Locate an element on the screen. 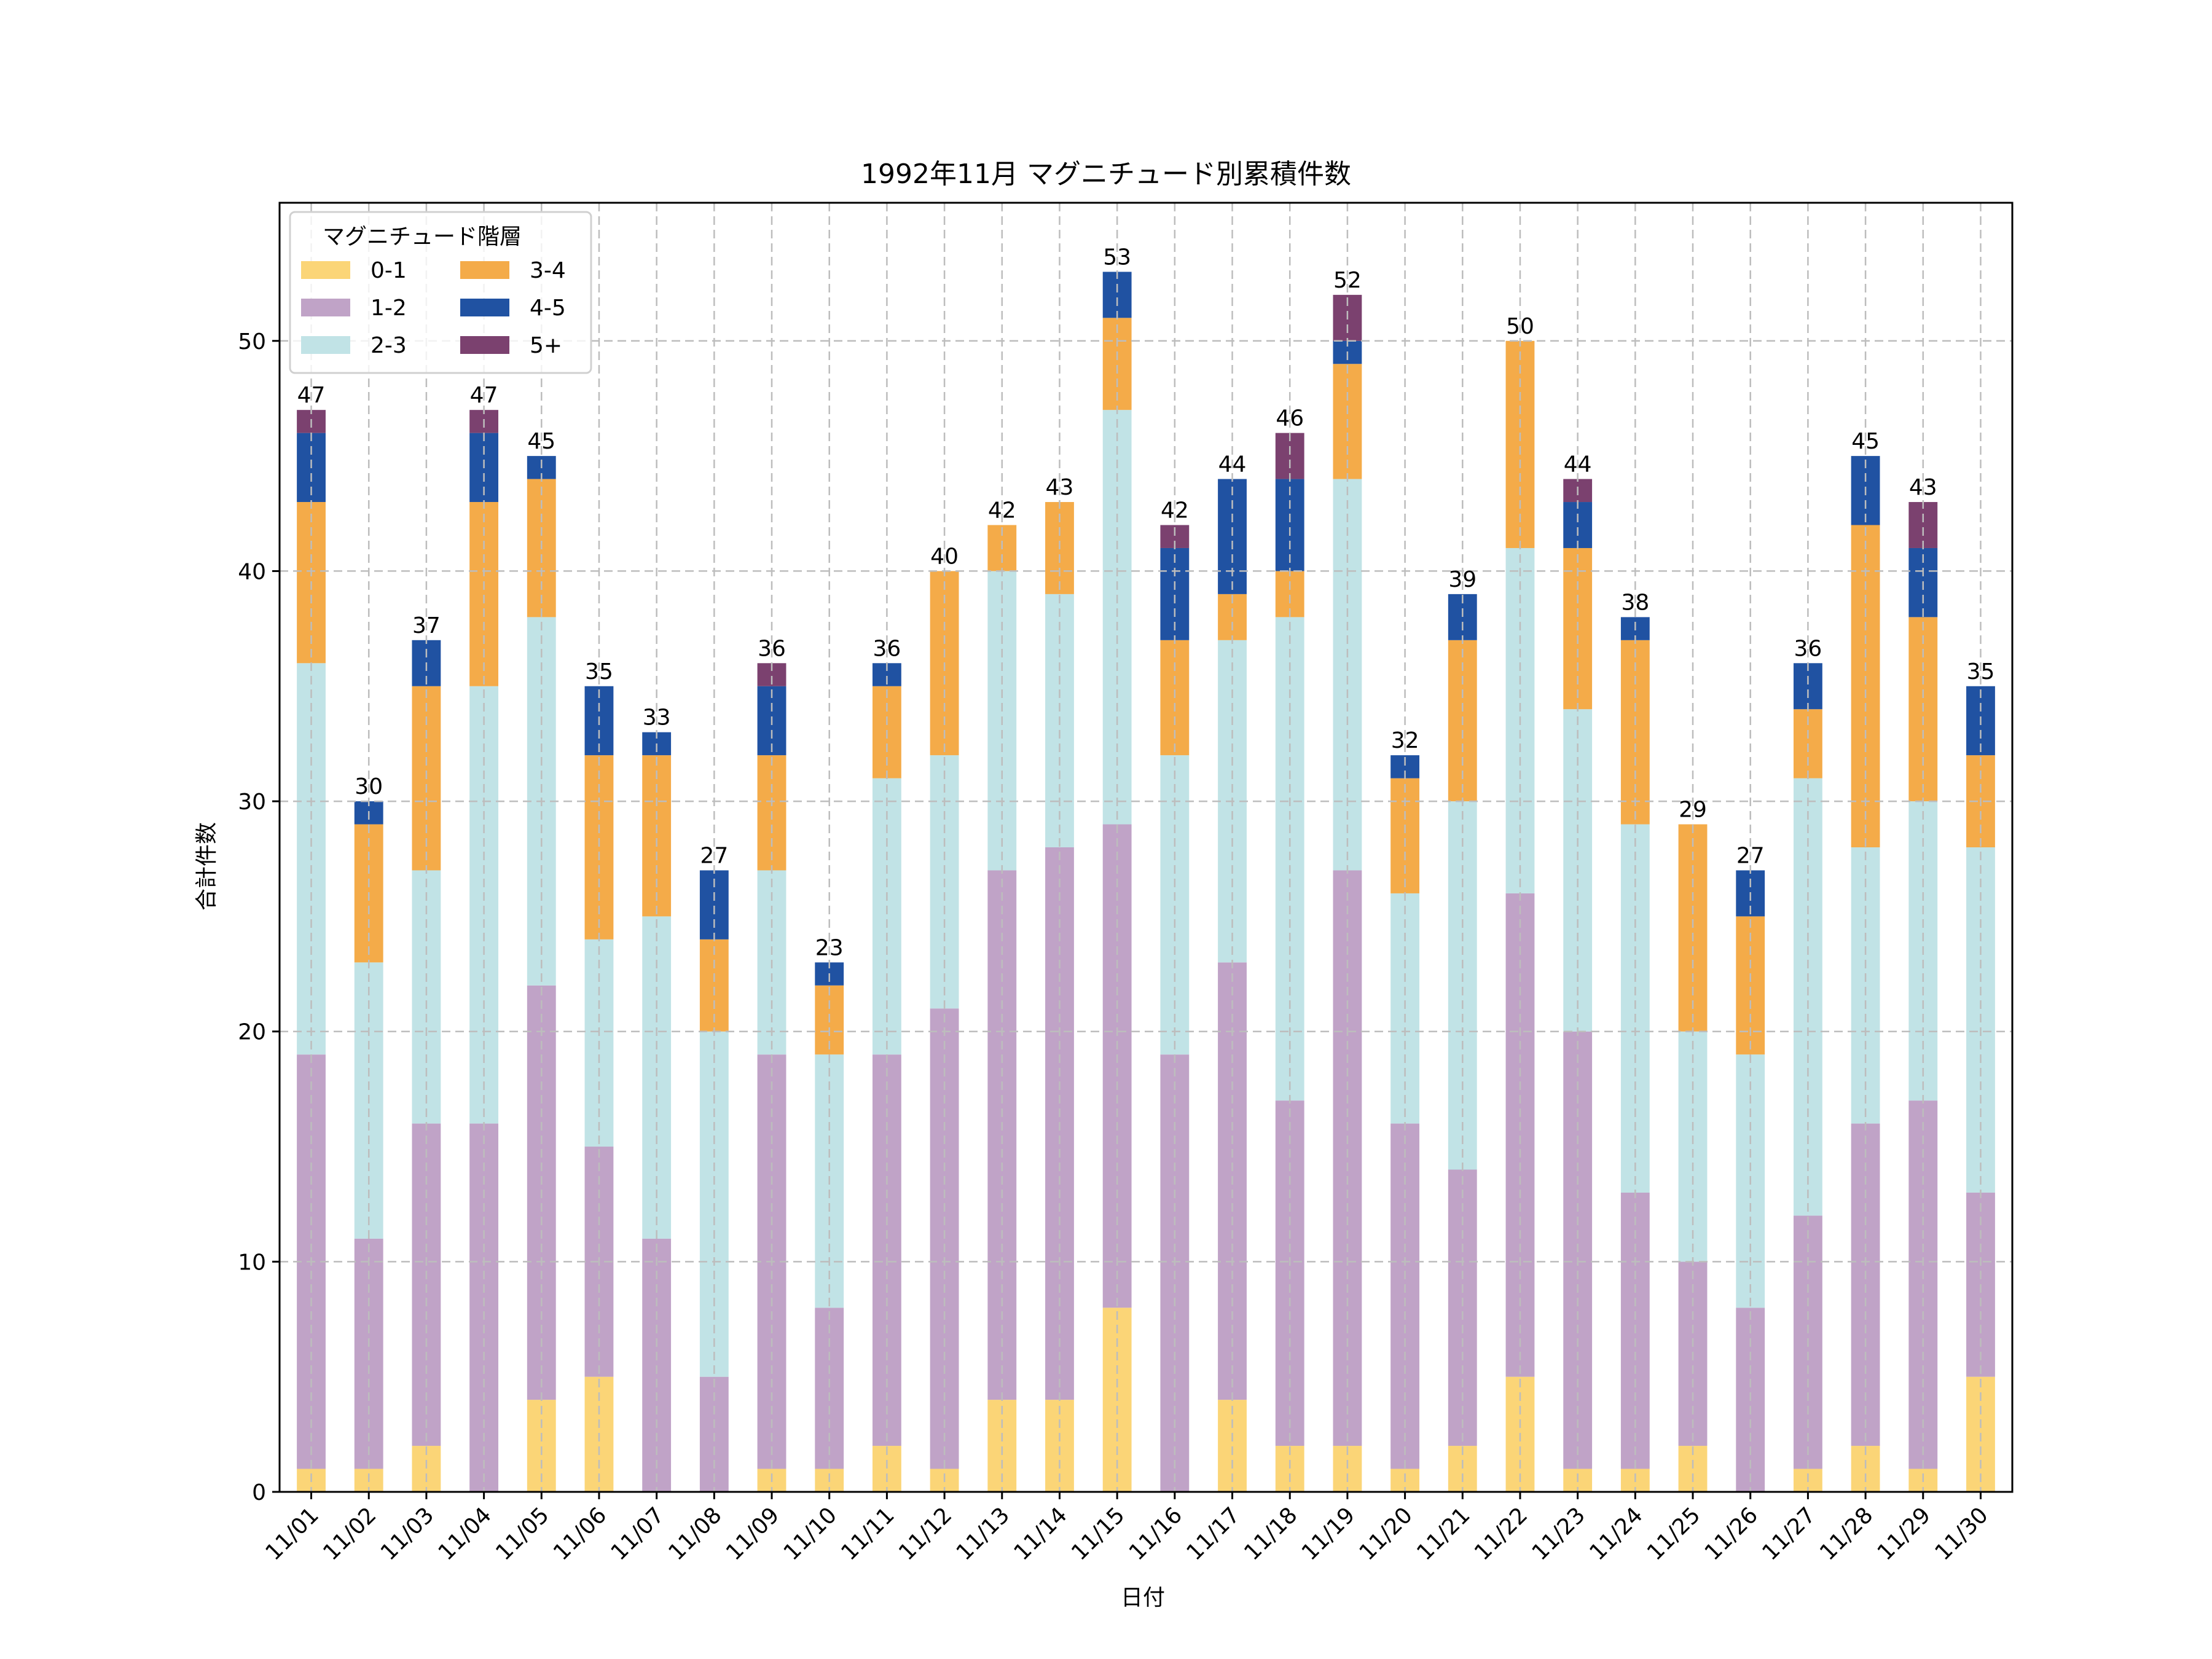 This screenshot has height=1659, width=2212. y-tick-label: 30 is located at coordinates (252, 802).